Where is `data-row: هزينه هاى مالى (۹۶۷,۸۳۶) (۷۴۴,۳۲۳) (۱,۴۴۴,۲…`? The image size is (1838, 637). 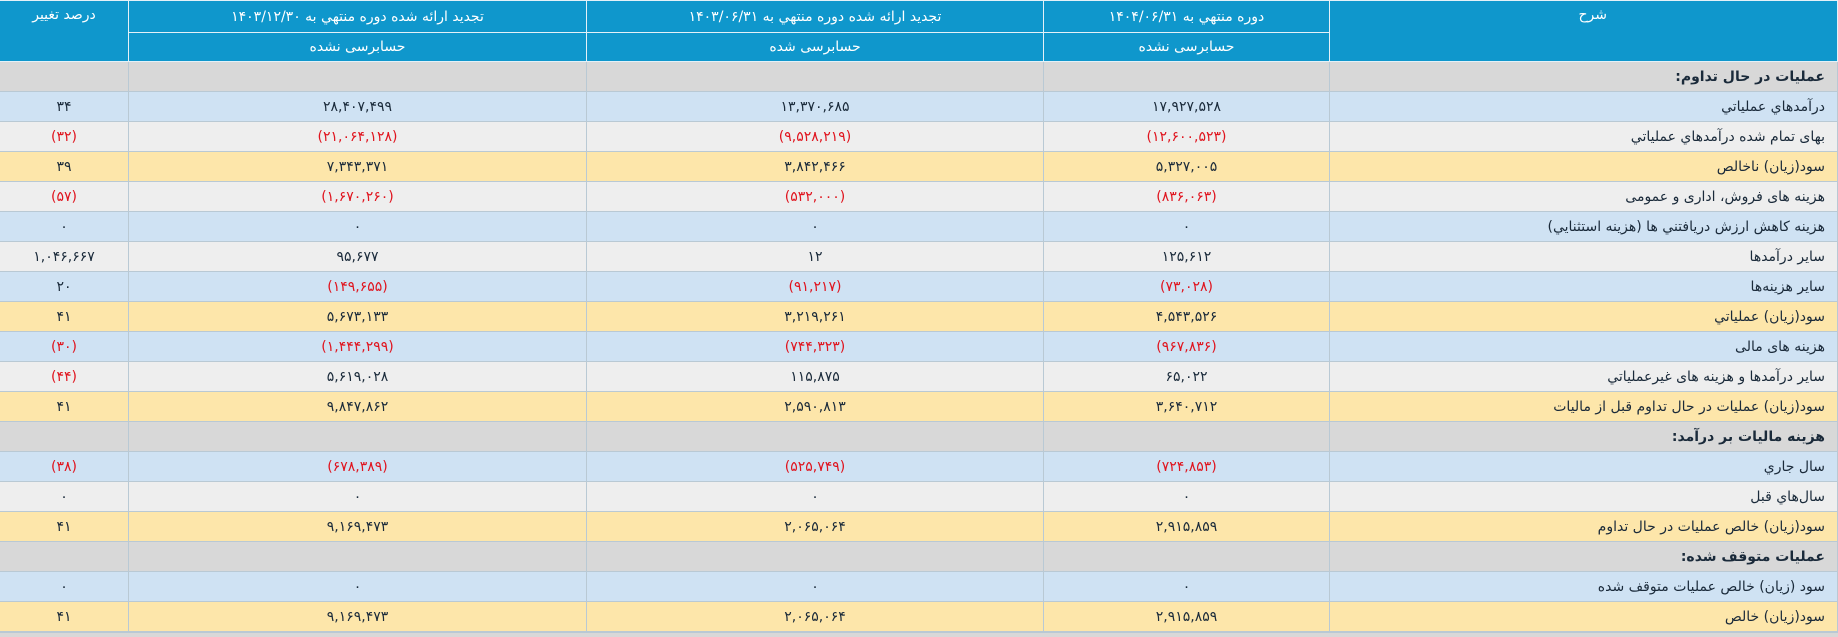 data-row: هزينه هاى مالى (۹۶۷,۸۳۶) (۷۴۴,۳۲۳) (۱,۴۴۴,۲… is located at coordinates (919, 346).